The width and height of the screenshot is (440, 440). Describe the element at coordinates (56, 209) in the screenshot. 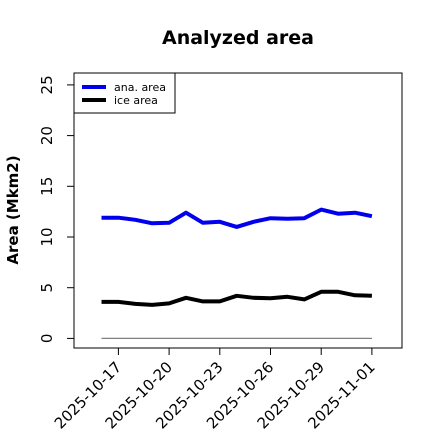

I see `y-axis: 0 5 10 15 20 25` at that location.